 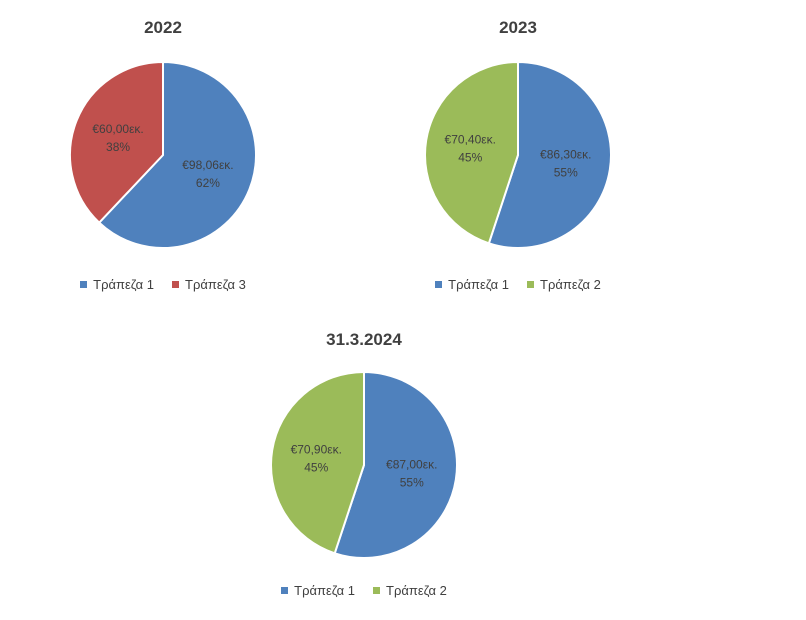 What do you see at coordinates (118, 147) in the screenshot?
I see `slice-percent-label: 38%` at bounding box center [118, 147].